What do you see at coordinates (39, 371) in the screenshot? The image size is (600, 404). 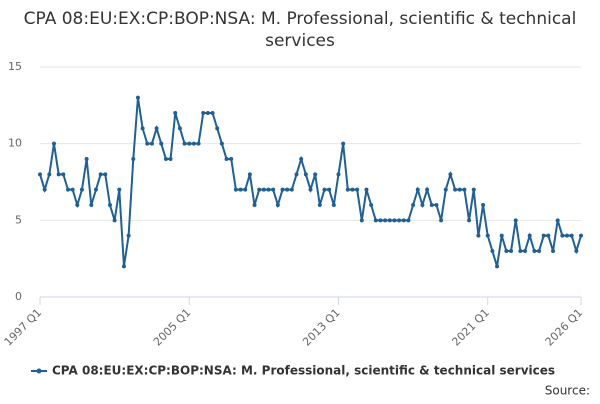 I see `legend-marker` at bounding box center [39, 371].